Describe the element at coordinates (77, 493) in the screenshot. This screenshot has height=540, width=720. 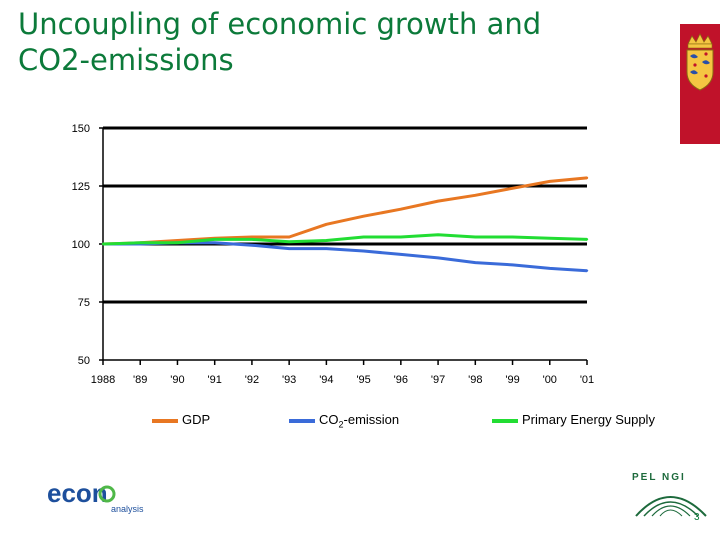
I see `econ-logo-text: econ` at that location.